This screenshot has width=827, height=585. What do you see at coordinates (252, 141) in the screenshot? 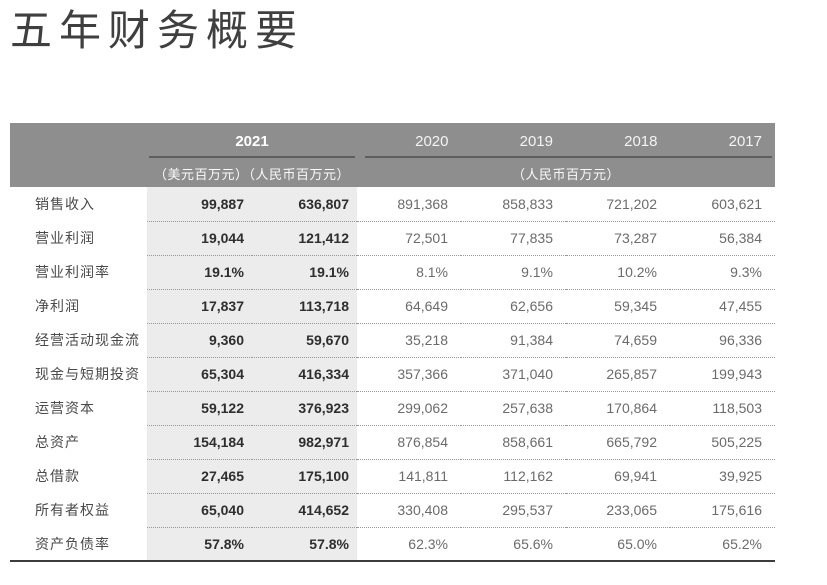
I see `column-header-2021: 2021` at bounding box center [252, 141].